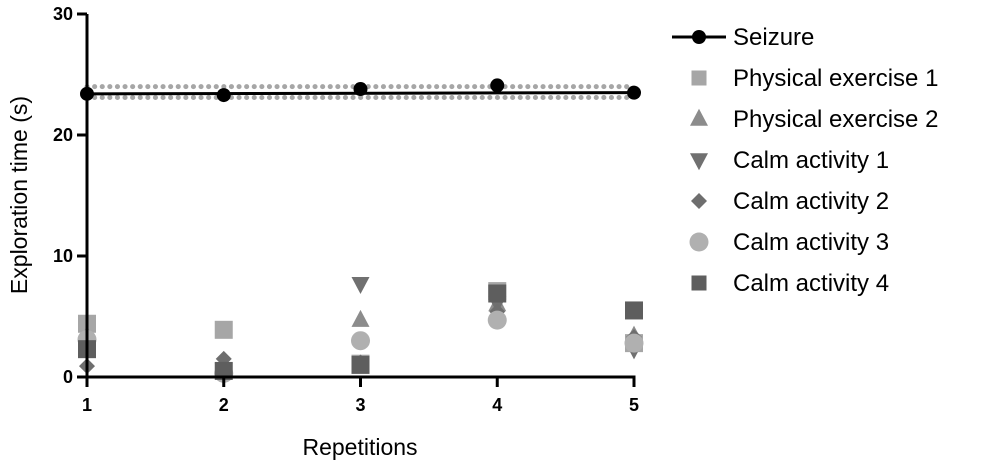 The image size is (993, 464). I want to click on x-tick-label-5: 5, so click(634, 405).